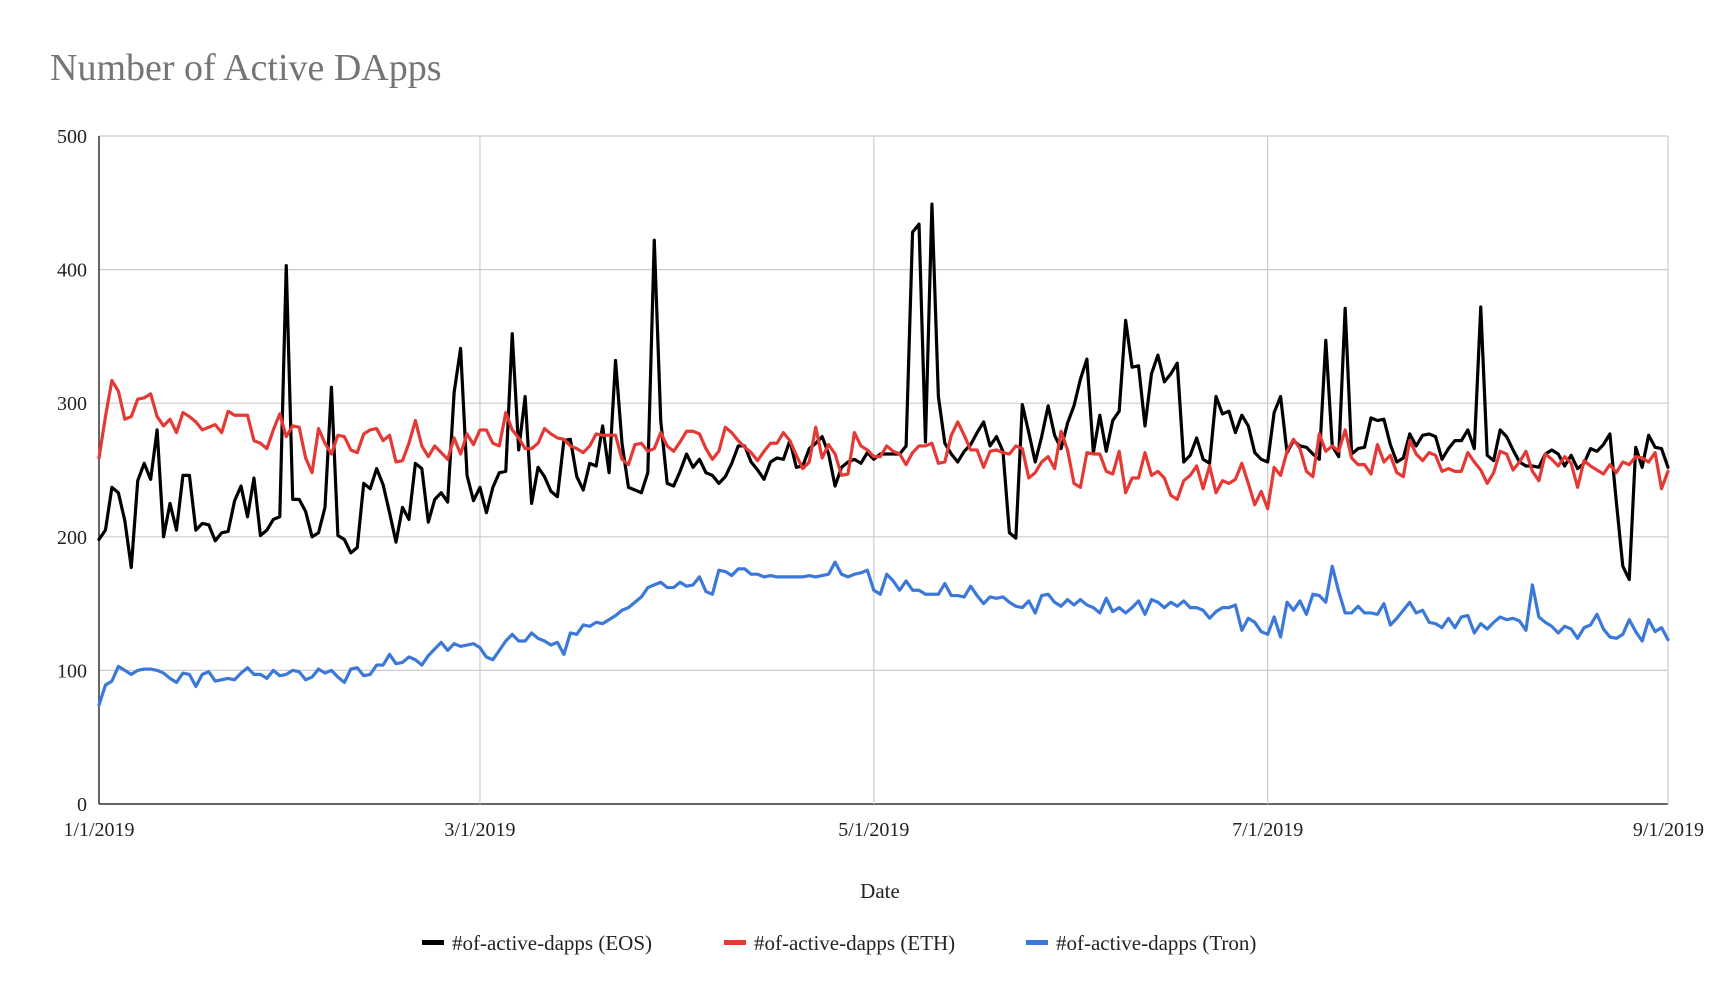 The width and height of the screenshot is (1712, 1003). I want to click on x-tick-label: 3/1/2019, so click(479, 830).